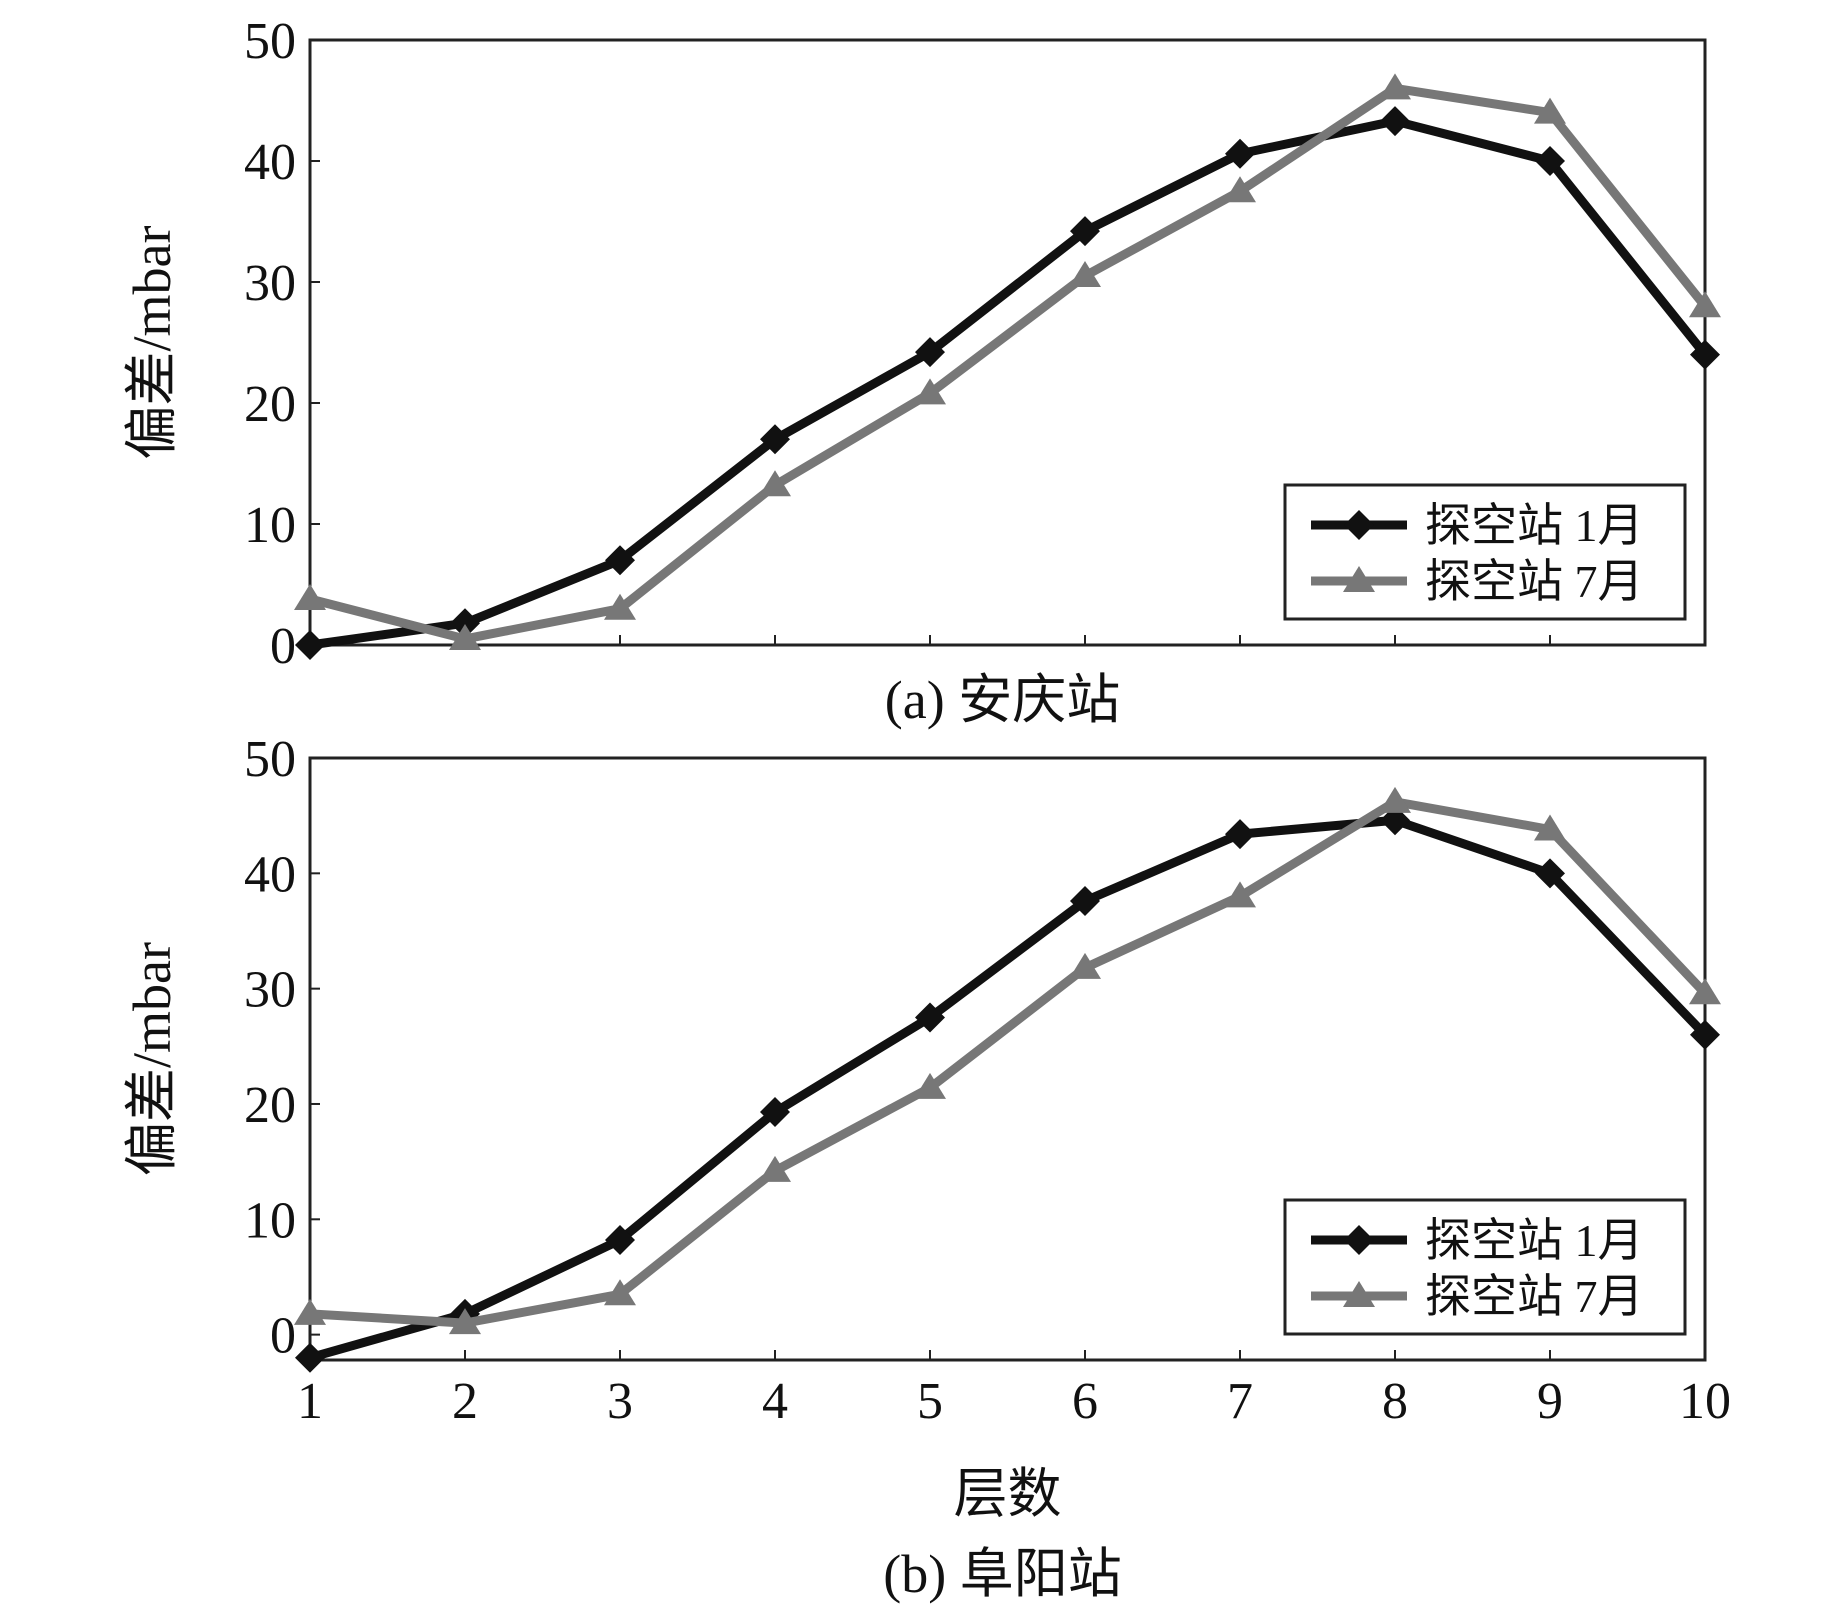  Describe the element at coordinates (775, 1401) in the screenshot. I see `x-tick-label: 4` at that location.